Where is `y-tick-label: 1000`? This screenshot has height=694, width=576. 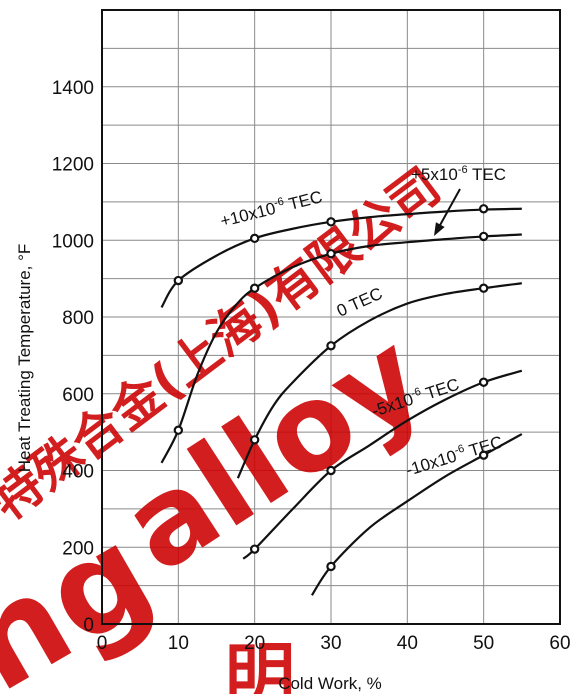 y-tick-label: 1000 is located at coordinates (73, 241).